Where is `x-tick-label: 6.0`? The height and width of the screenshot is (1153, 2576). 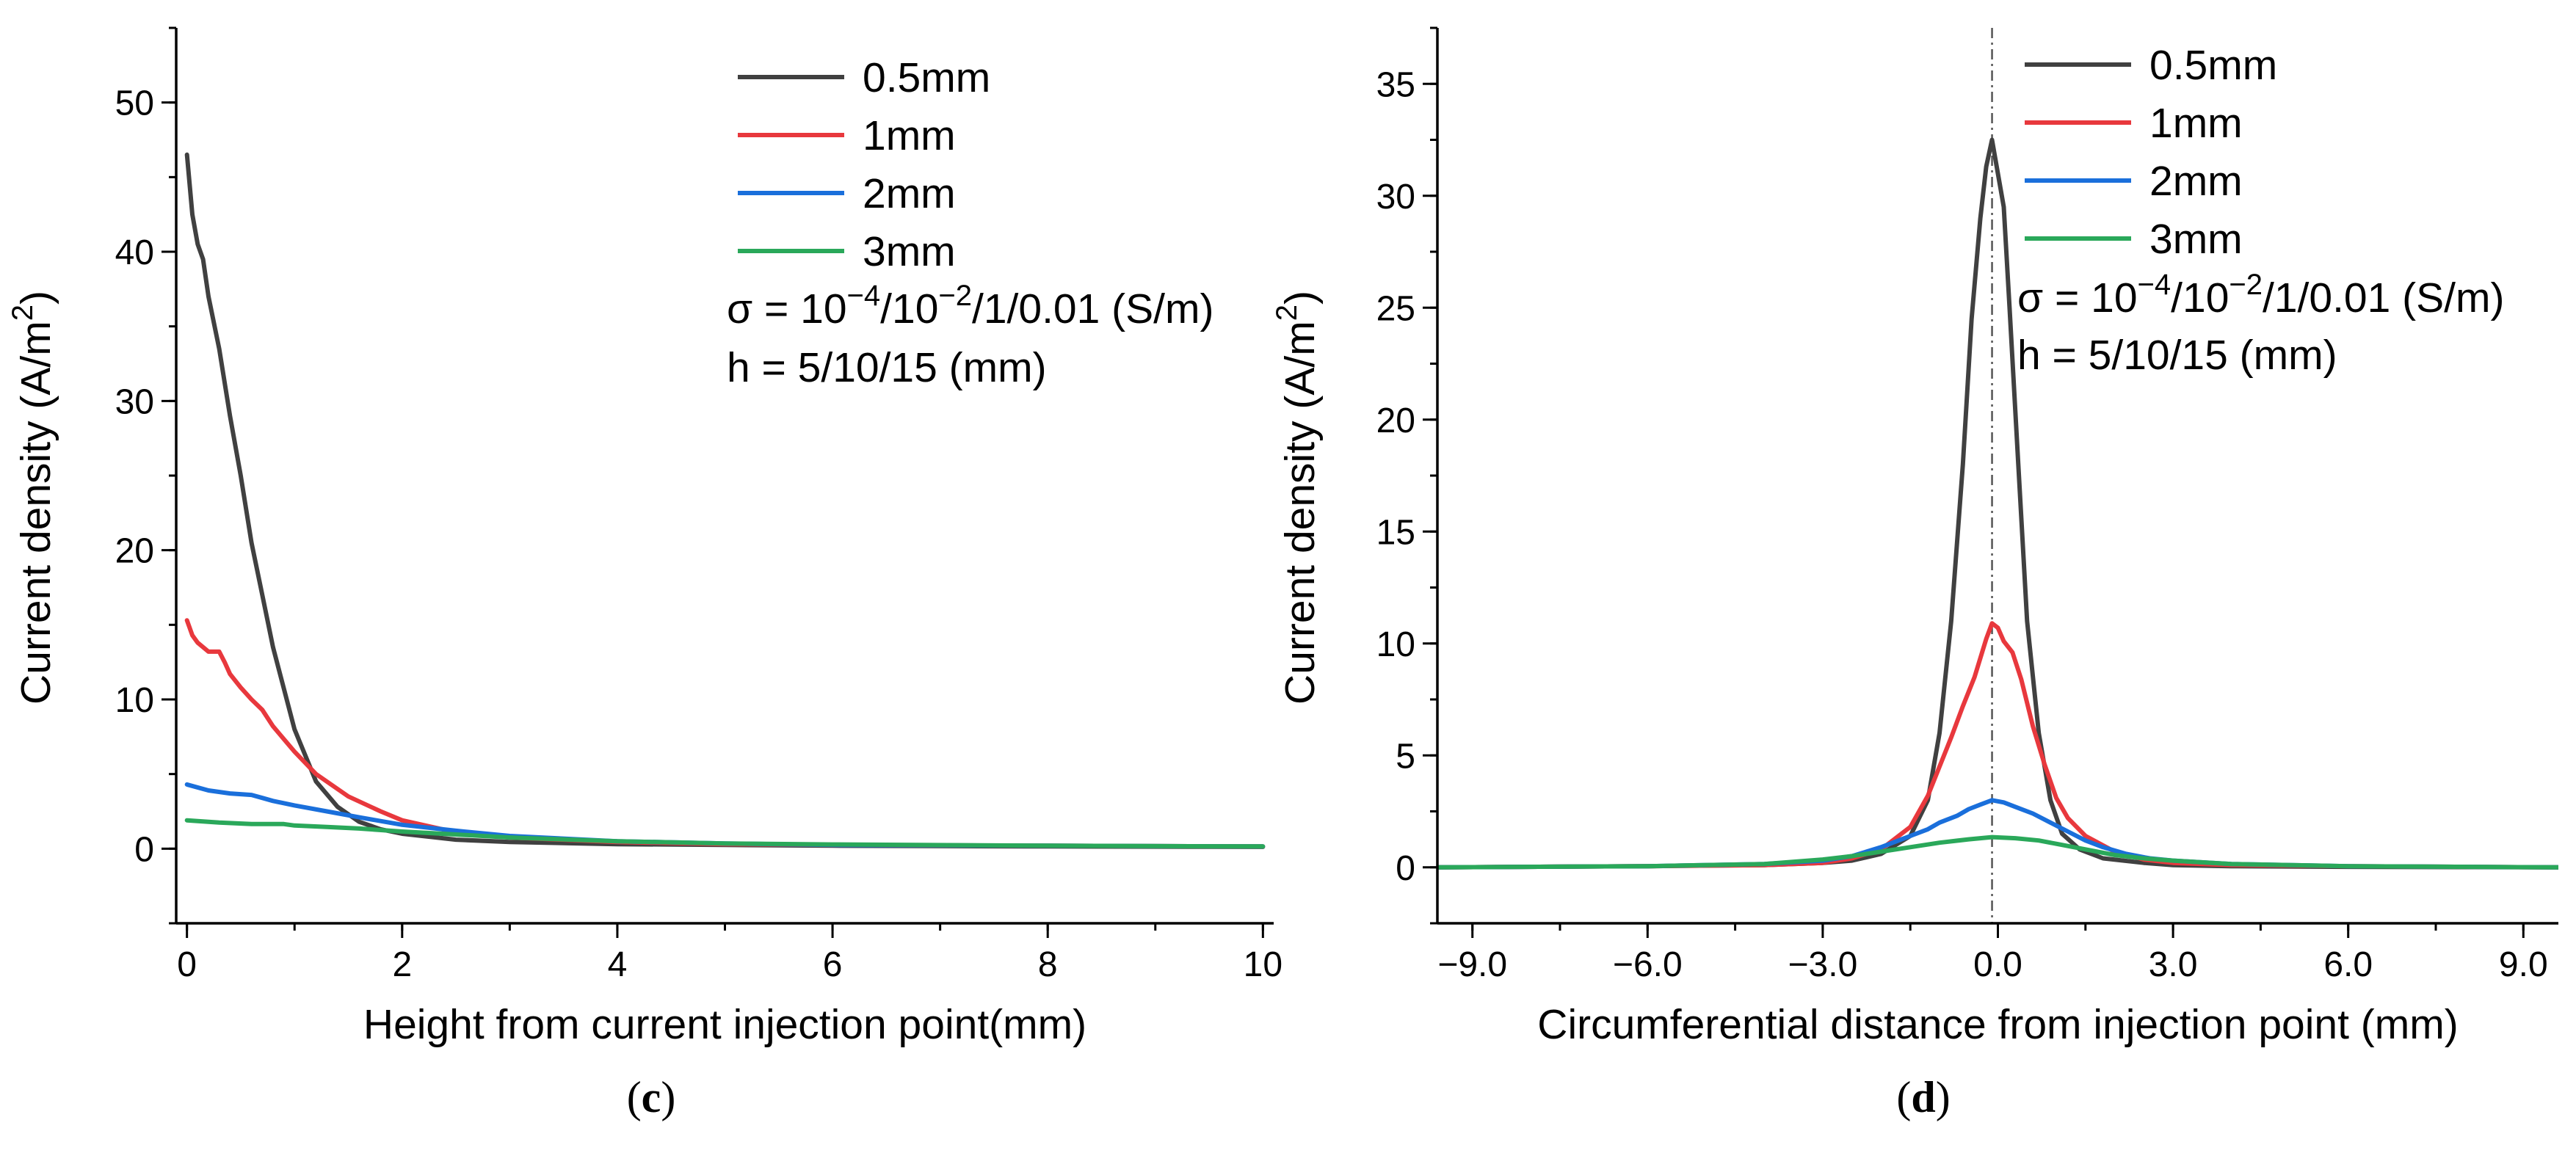
x-tick-label: 6.0 is located at coordinates (2348, 964).